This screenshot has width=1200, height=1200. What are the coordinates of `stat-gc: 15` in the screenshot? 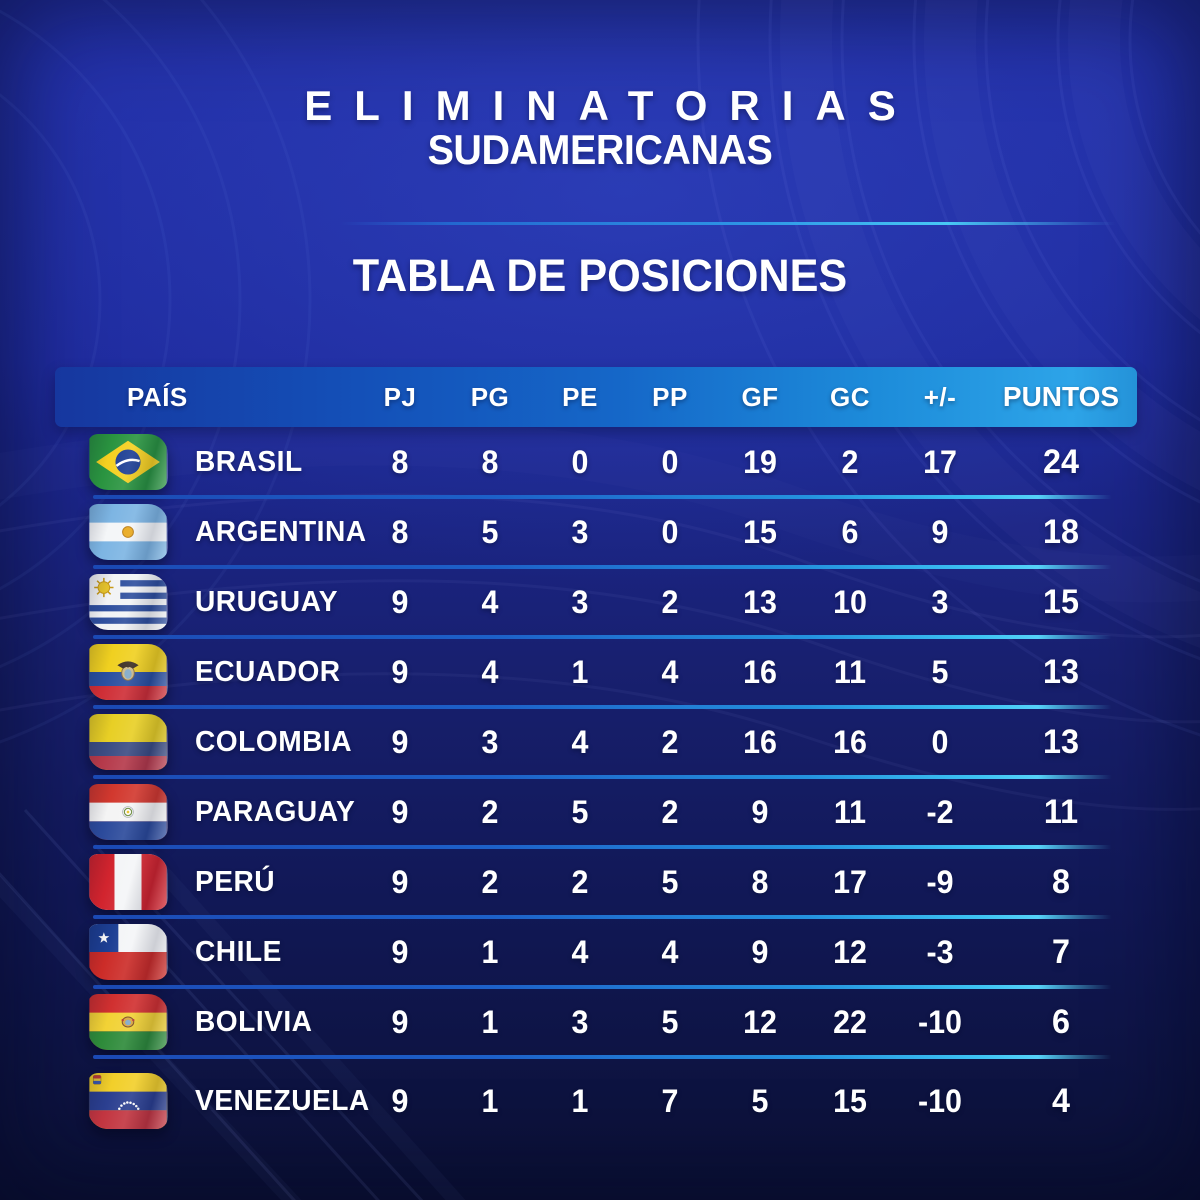 It's located at (850, 1100).